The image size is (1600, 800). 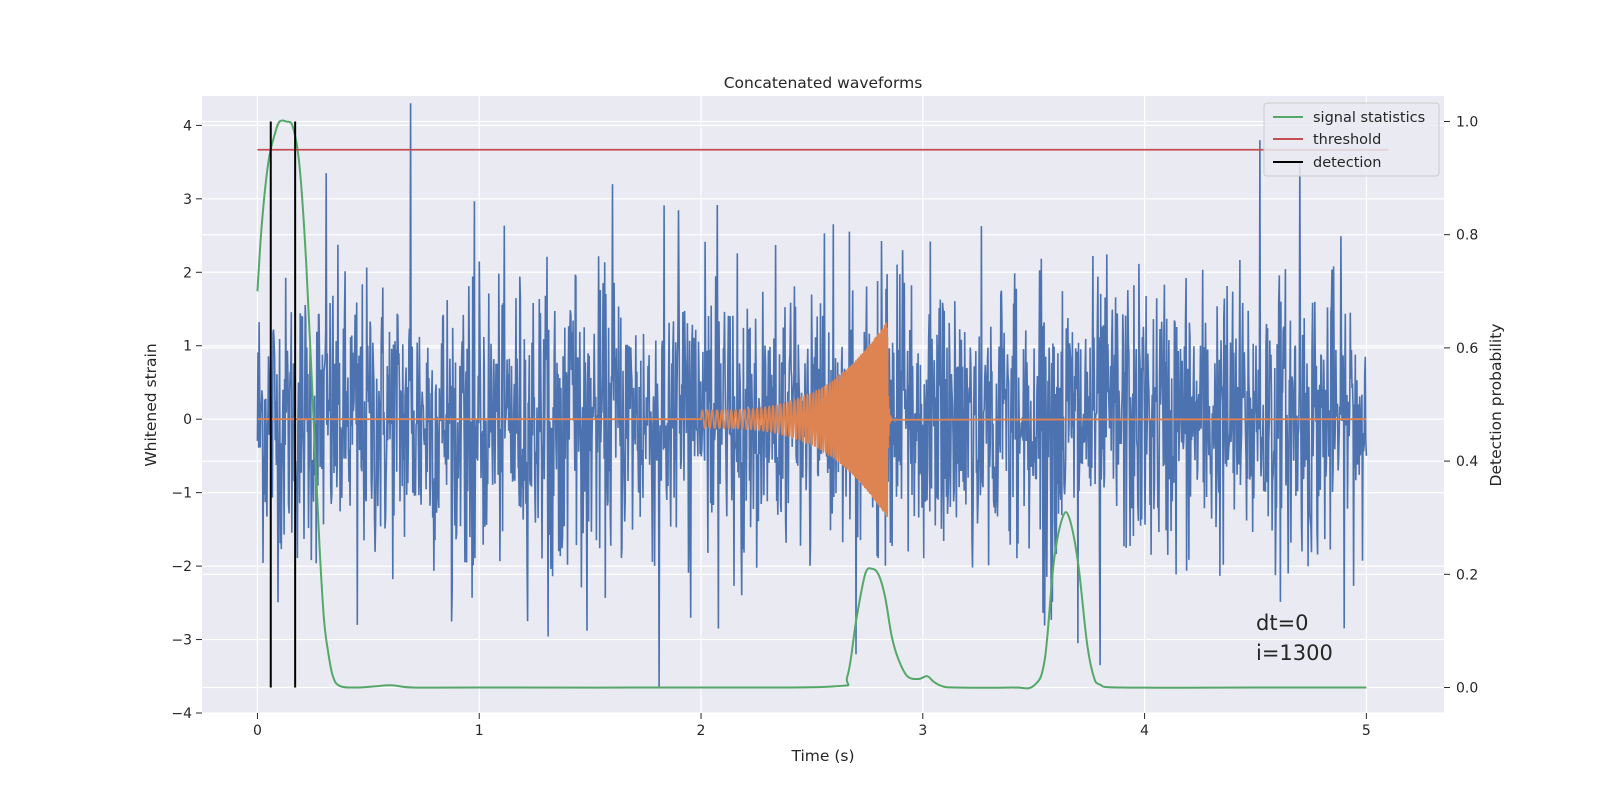 I want to click on legend-label-signal-statistics: signal statistics, so click(x=1369, y=118).